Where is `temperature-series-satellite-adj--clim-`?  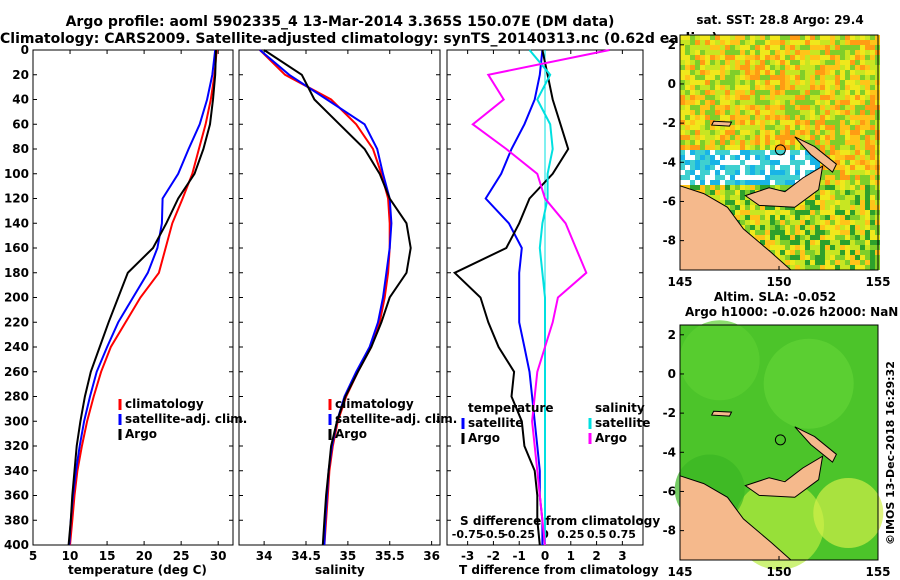 temperature-series-satellite-adj--clim- is located at coordinates (142, 297).